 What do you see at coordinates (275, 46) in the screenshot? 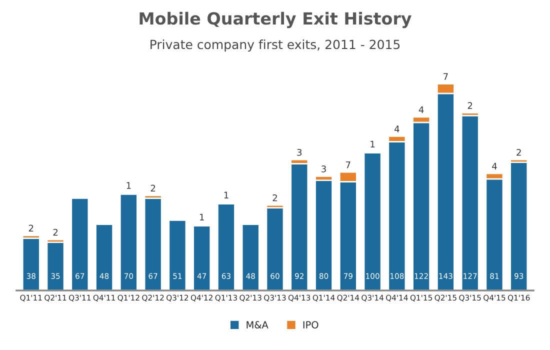
I see `chart-subtitle: Private company first exits, 2011 - 2015` at bounding box center [275, 46].